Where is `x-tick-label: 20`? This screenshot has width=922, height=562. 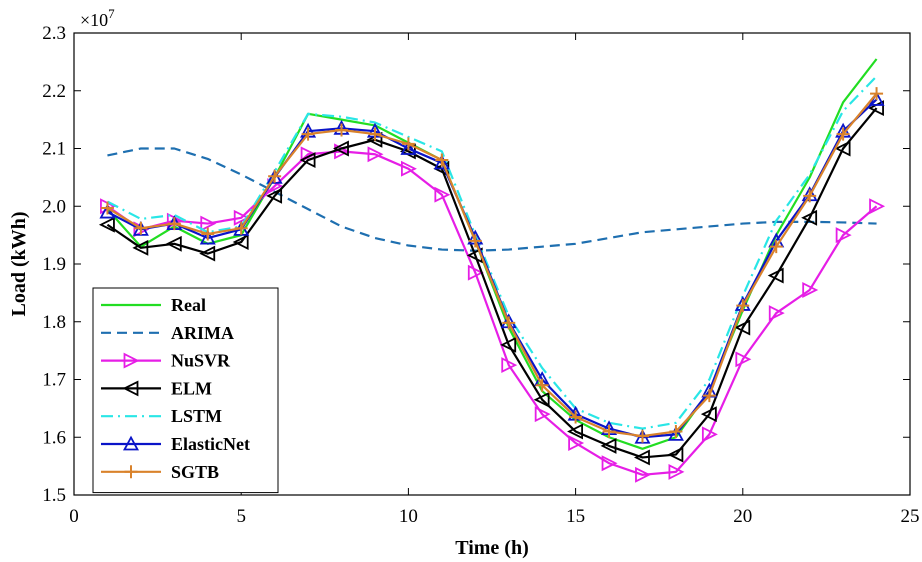
x-tick-label: 20 is located at coordinates (742, 516).